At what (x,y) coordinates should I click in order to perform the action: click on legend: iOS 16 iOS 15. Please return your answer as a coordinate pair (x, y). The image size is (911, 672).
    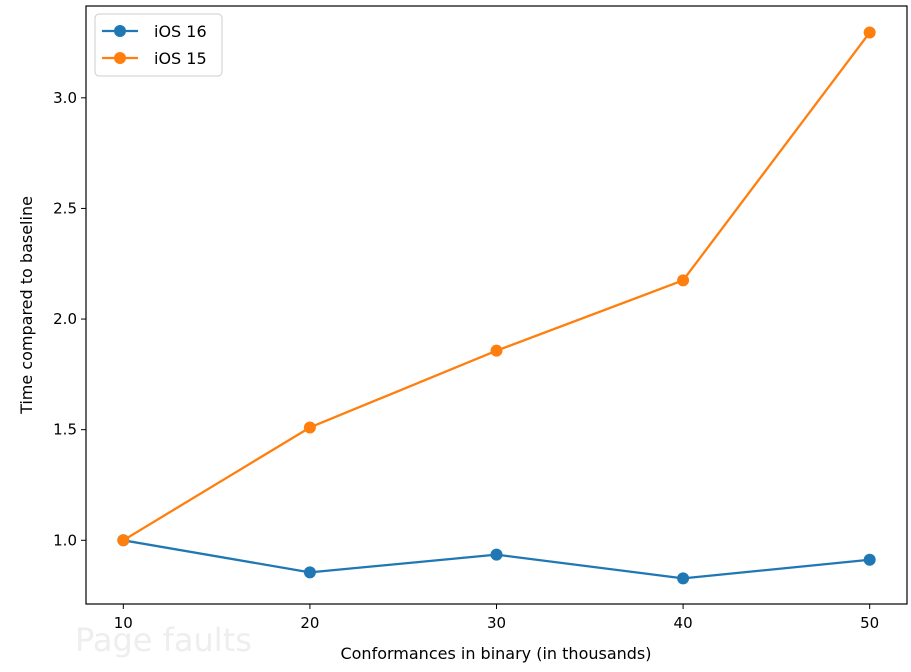
    Looking at the image, I should click on (158, 45).